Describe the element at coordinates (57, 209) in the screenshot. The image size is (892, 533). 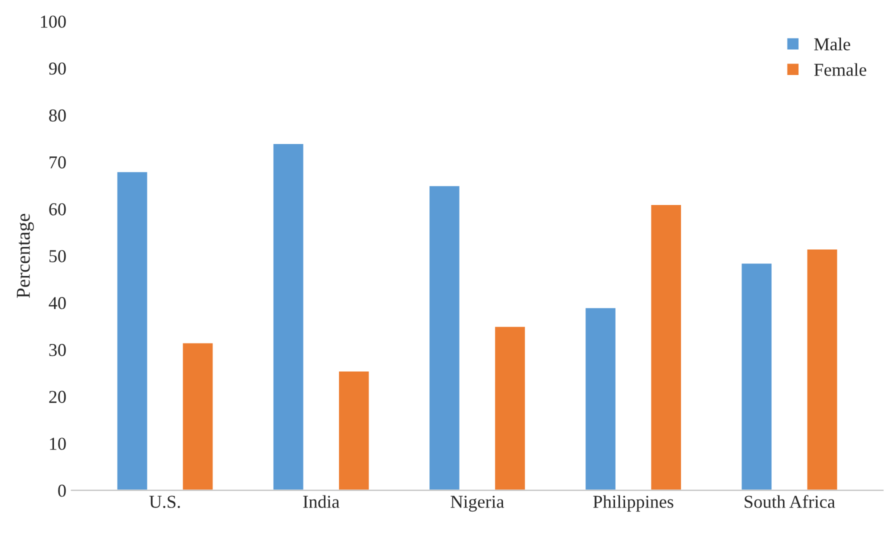
I see `y-tick-label: 60` at that location.